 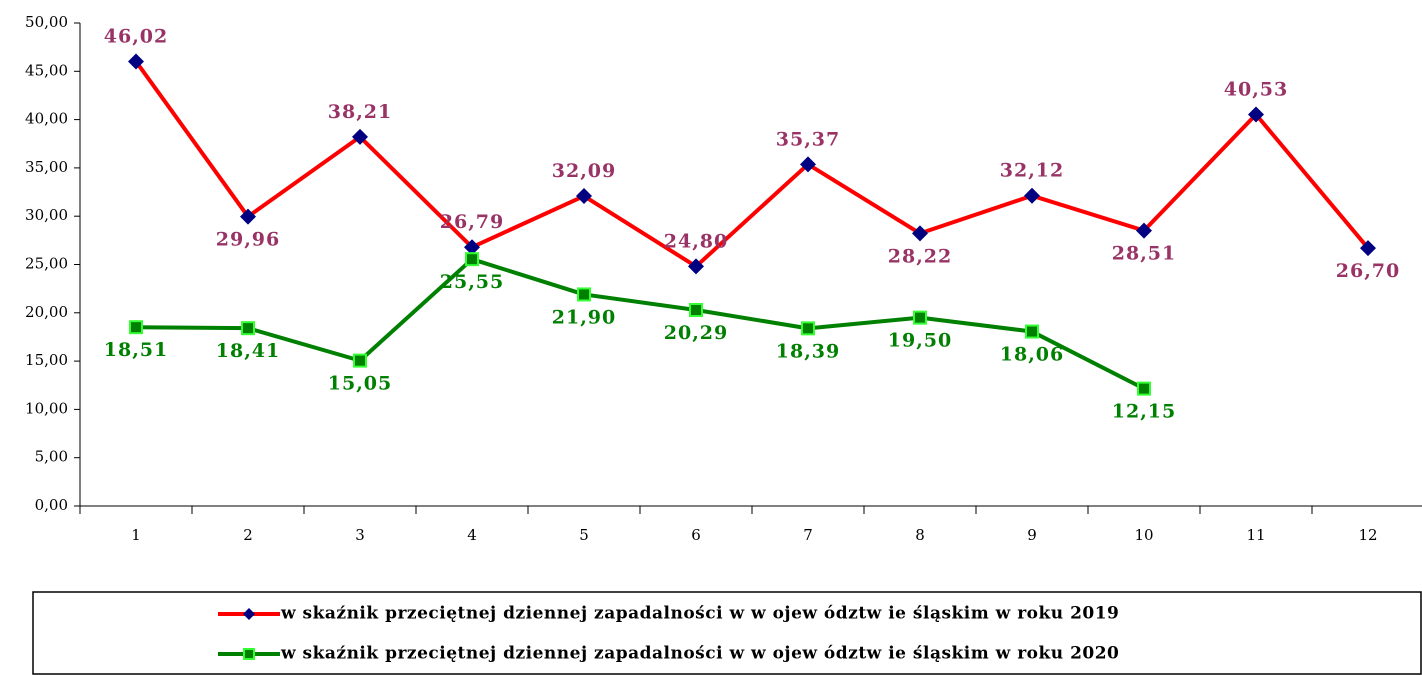 I want to click on data-label: 35,37, so click(x=808, y=139).